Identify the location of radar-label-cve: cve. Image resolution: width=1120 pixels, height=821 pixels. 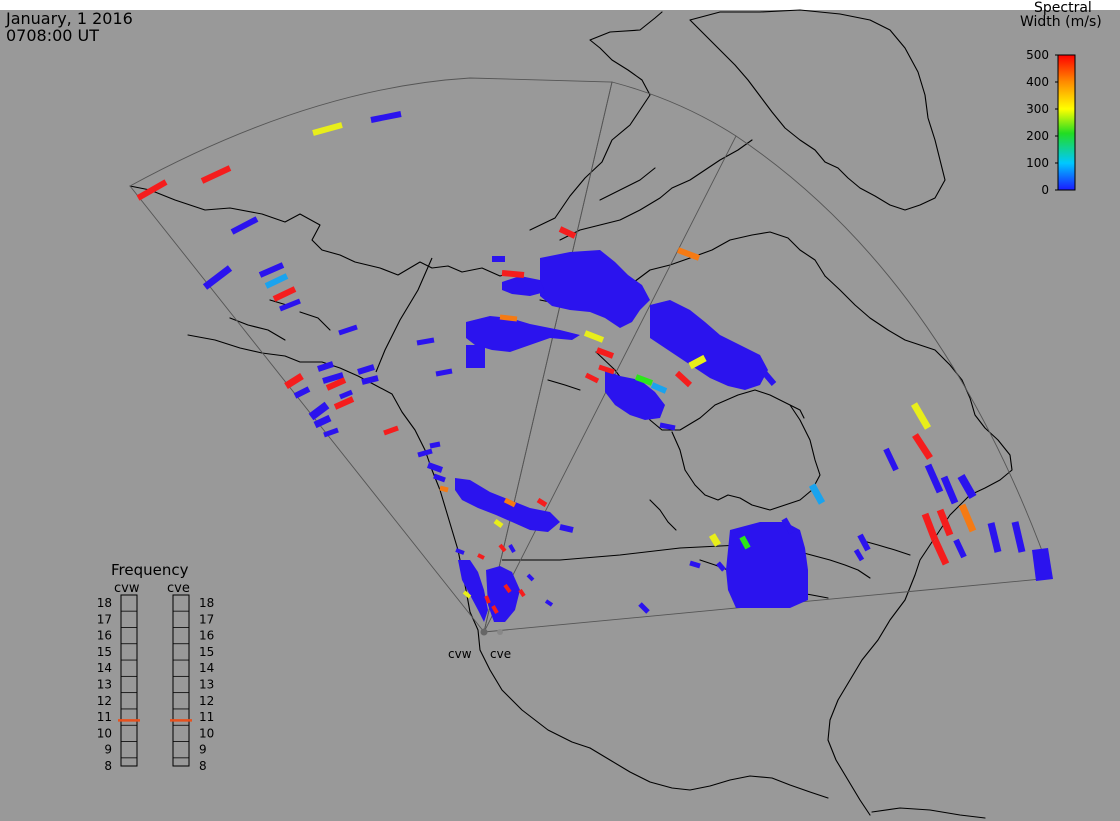
(500, 654).